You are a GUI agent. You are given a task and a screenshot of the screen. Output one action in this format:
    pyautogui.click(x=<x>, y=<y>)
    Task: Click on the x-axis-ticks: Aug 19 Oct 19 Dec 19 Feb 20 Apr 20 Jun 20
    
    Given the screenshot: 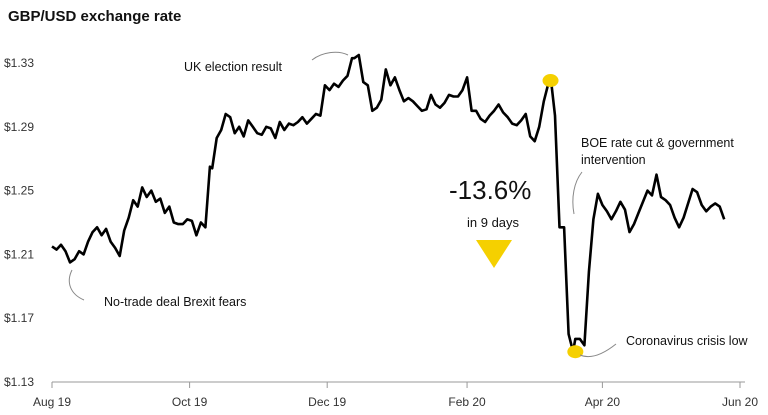 What is the action you would take?
    pyautogui.click(x=395, y=395)
    